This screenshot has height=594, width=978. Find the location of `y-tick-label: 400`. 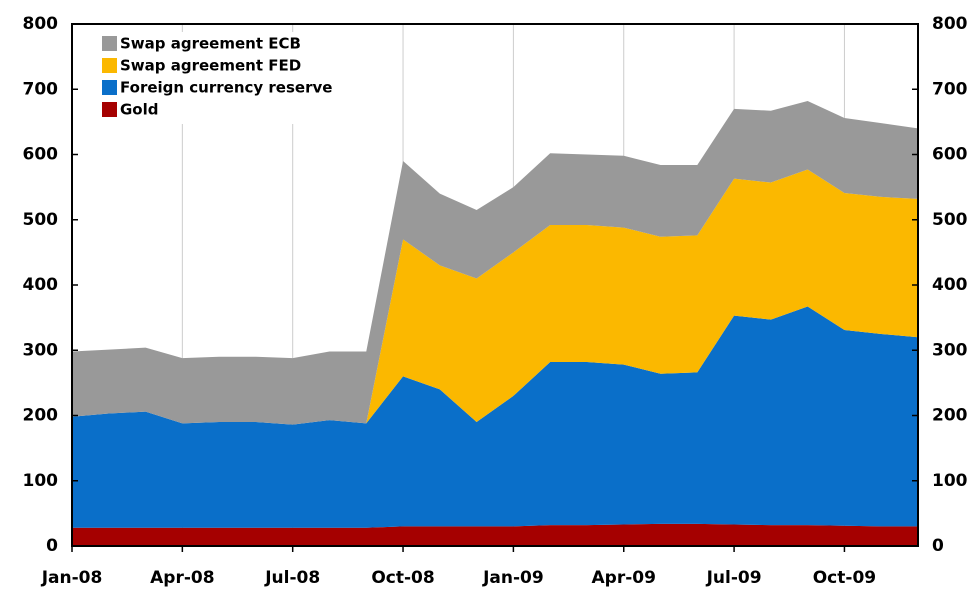

y-tick-label: 400 is located at coordinates (41, 285).